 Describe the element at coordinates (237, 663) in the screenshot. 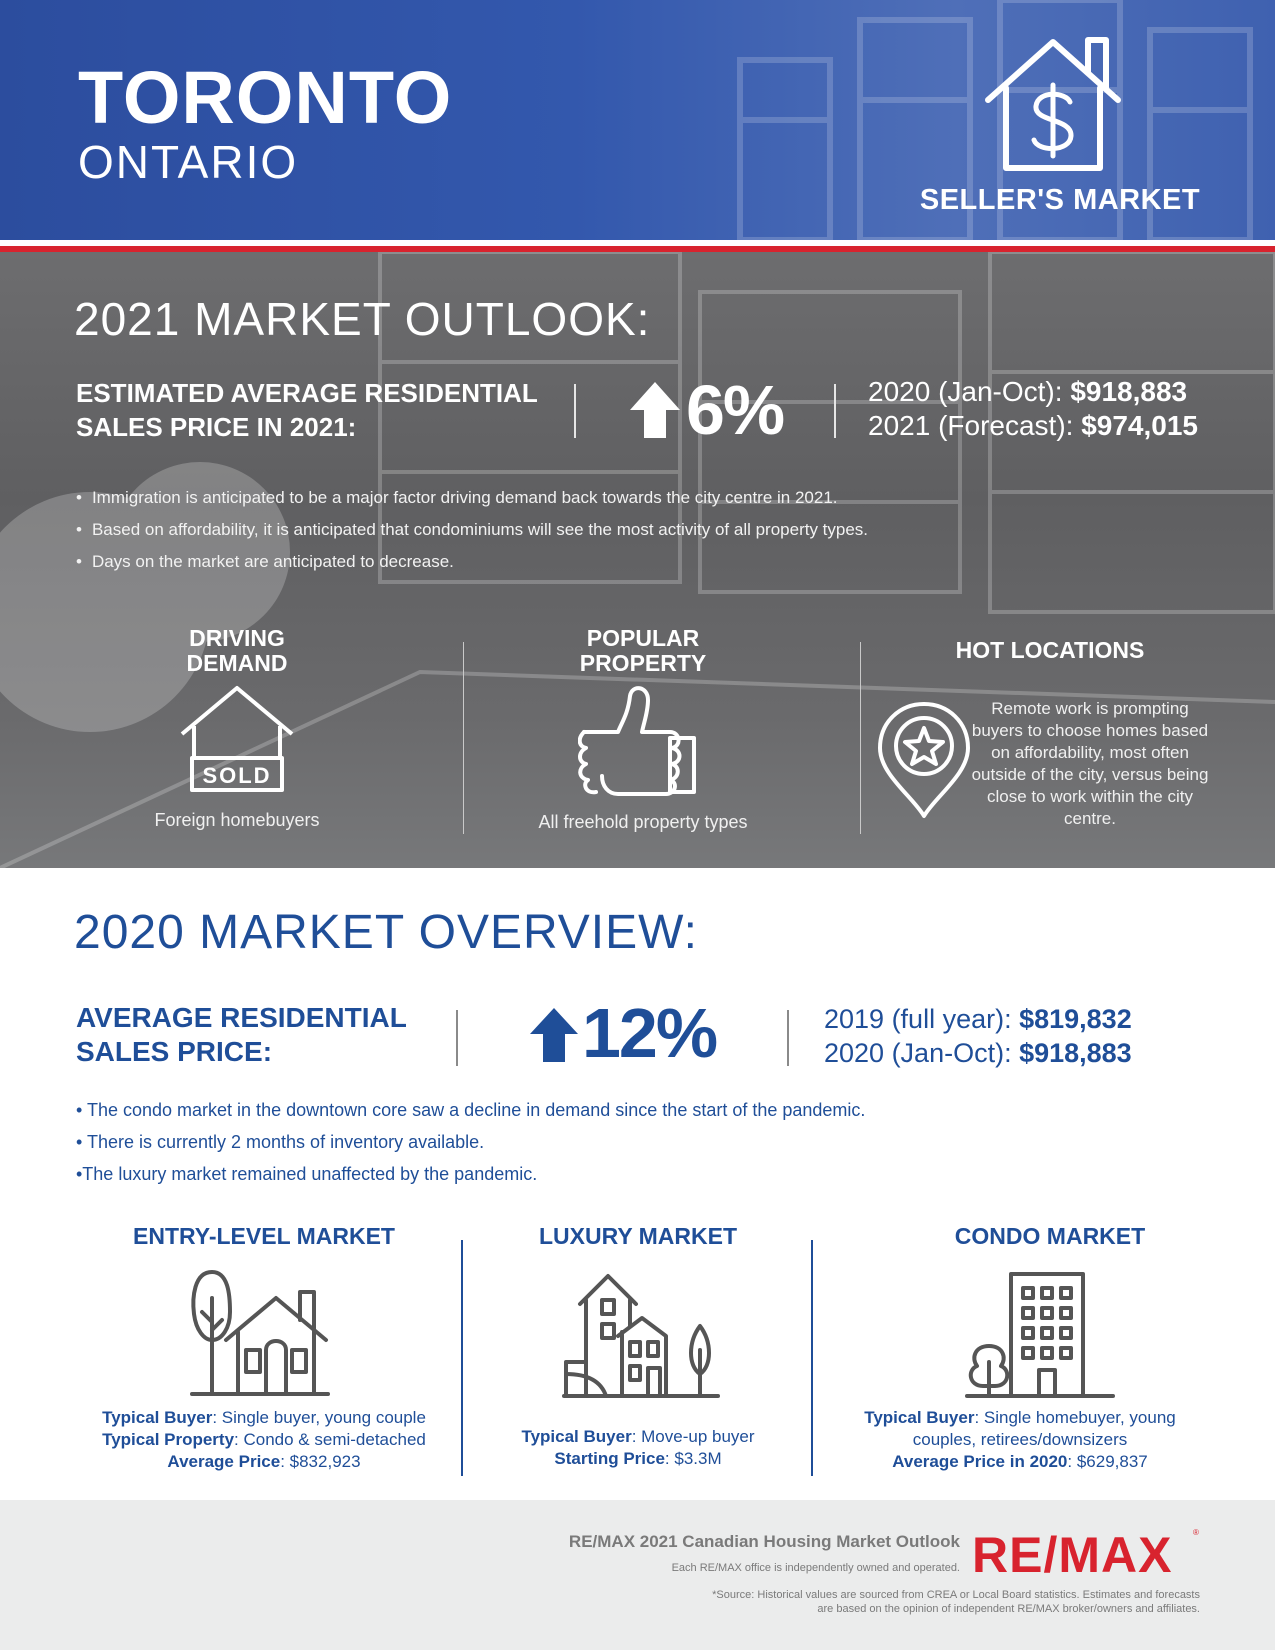

I see `driving-demand-heading-line2: DEMAND` at that location.